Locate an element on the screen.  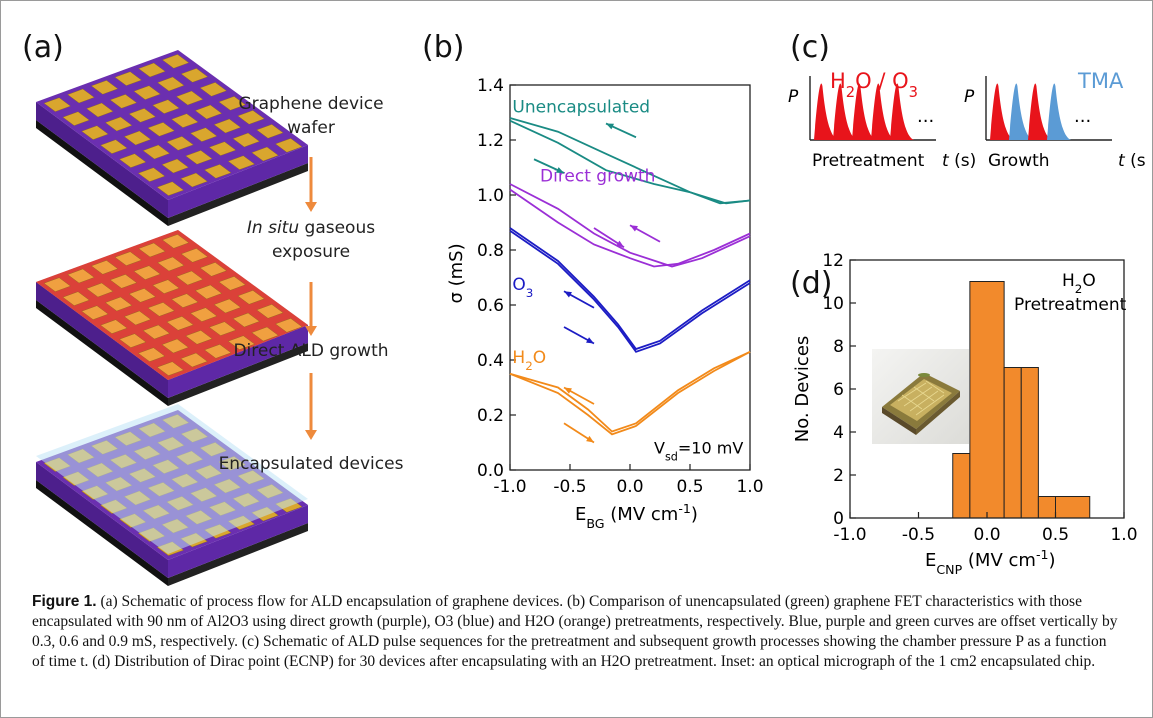
plot-frame is located at coordinates (630, 277).